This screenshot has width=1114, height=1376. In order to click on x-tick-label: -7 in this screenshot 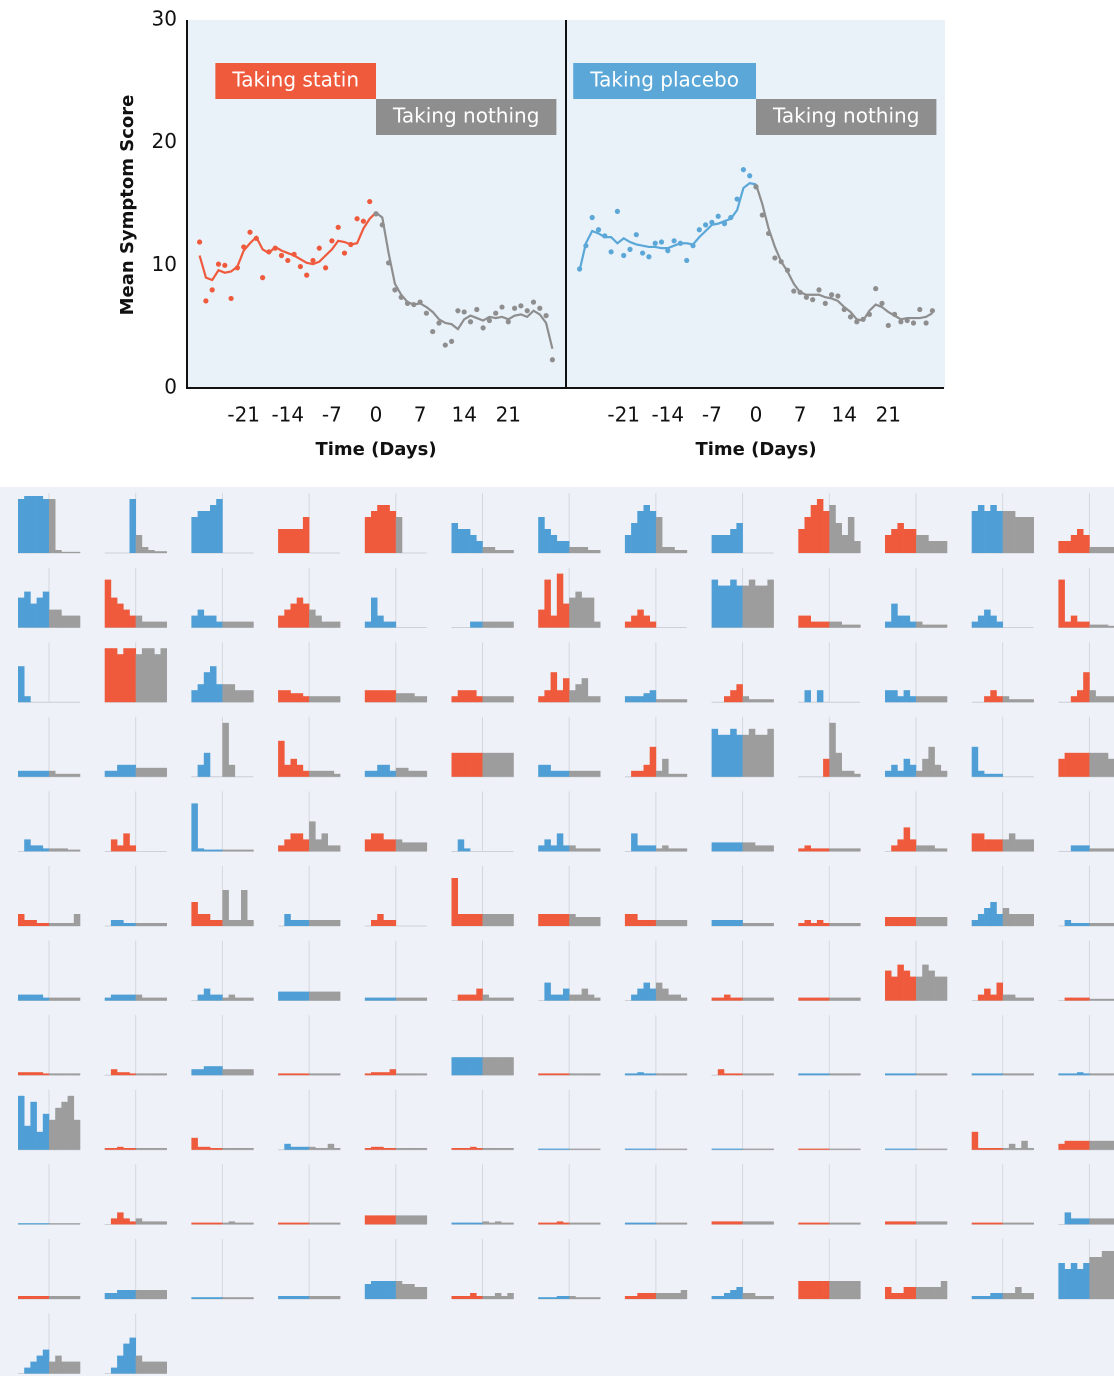, I will do `click(712, 415)`.